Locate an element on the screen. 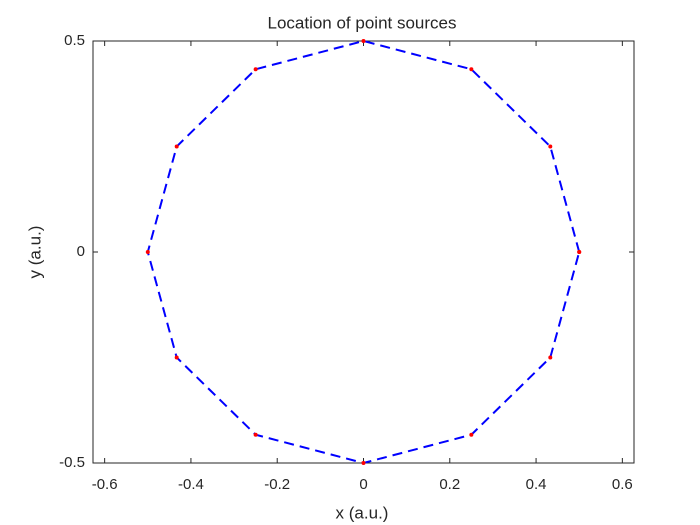 The height and width of the screenshot is (525, 700). x-tick-label: 0.4 is located at coordinates (536, 484).